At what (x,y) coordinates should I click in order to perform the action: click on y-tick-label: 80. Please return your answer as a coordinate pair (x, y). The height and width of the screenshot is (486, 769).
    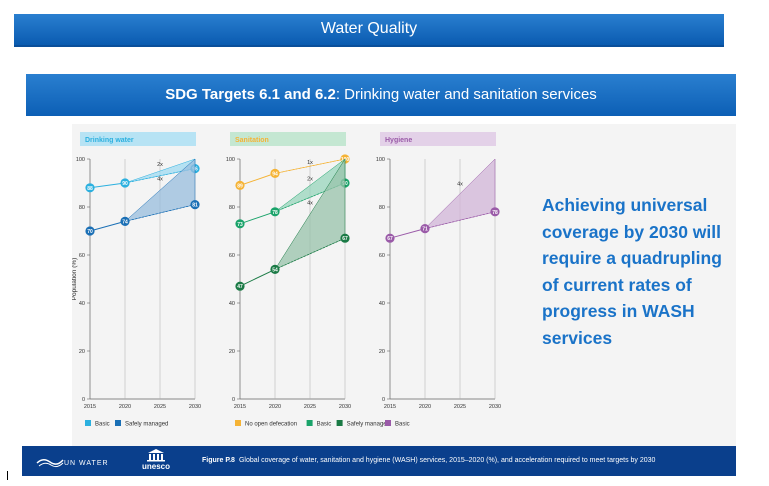
    Looking at the image, I should click on (382, 208).